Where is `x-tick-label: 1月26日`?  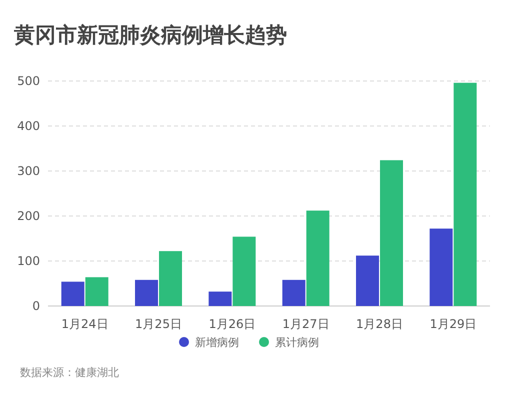 x-tick-label: 1月26日 is located at coordinates (232, 324).